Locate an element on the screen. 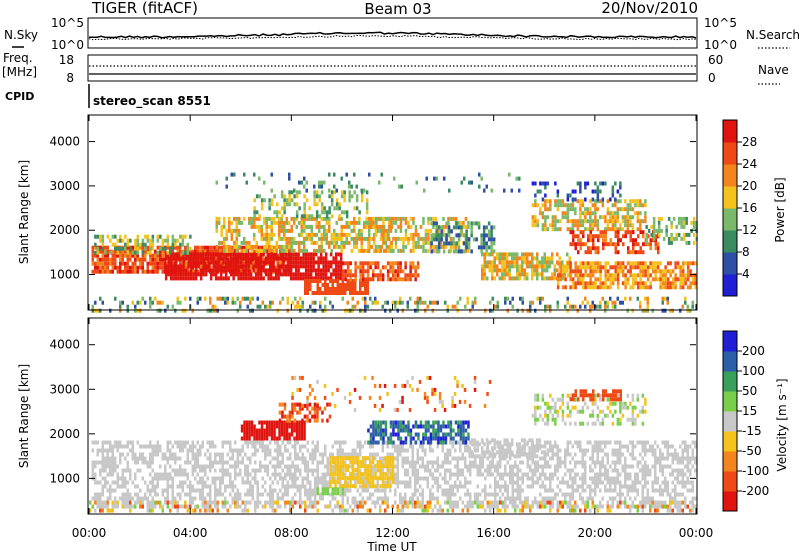  nsearch-tick-bottom: 10^0 is located at coordinates (720, 45).